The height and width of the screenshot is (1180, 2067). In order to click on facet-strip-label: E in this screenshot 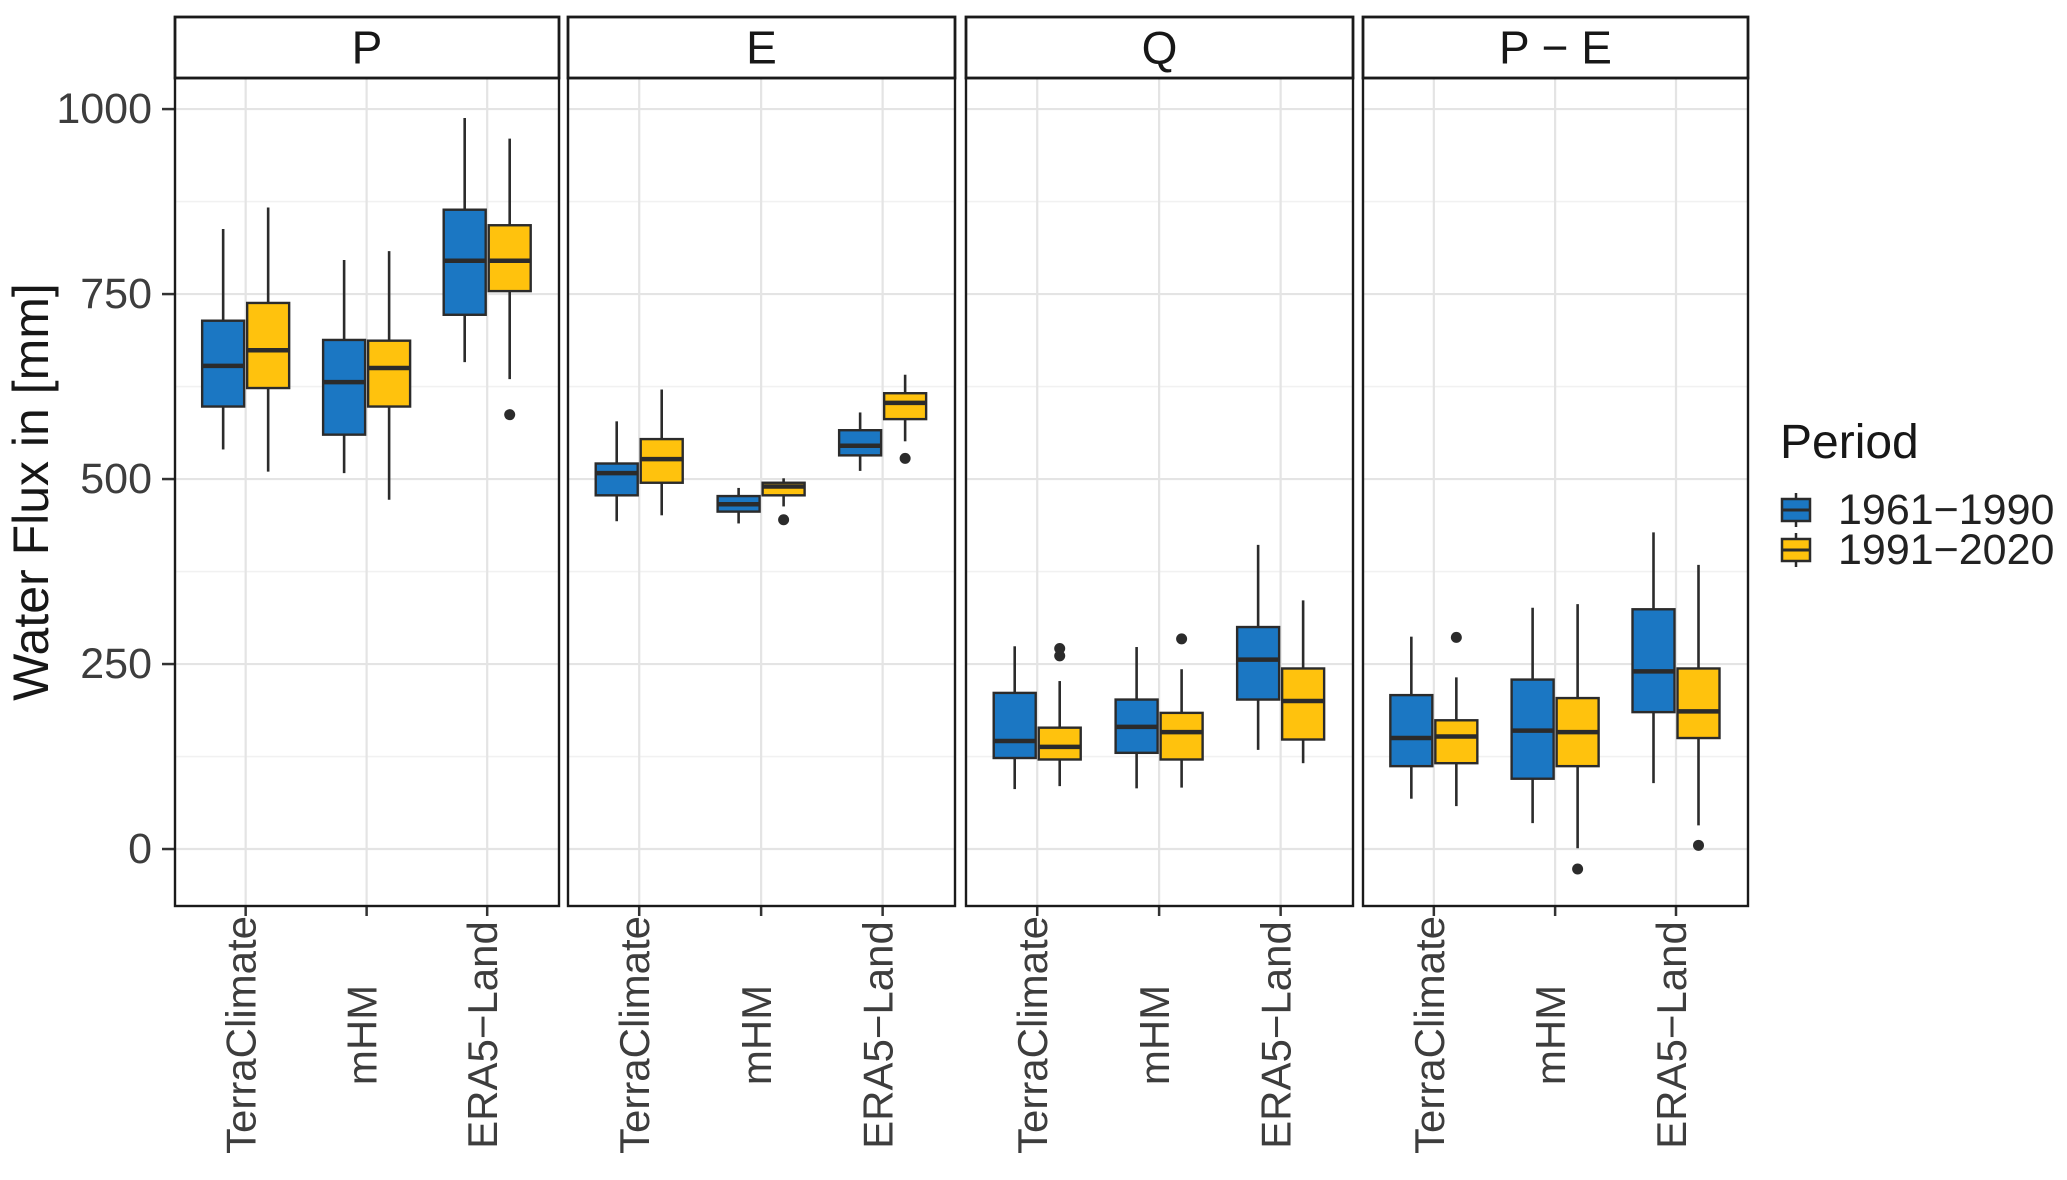, I will do `click(761, 48)`.